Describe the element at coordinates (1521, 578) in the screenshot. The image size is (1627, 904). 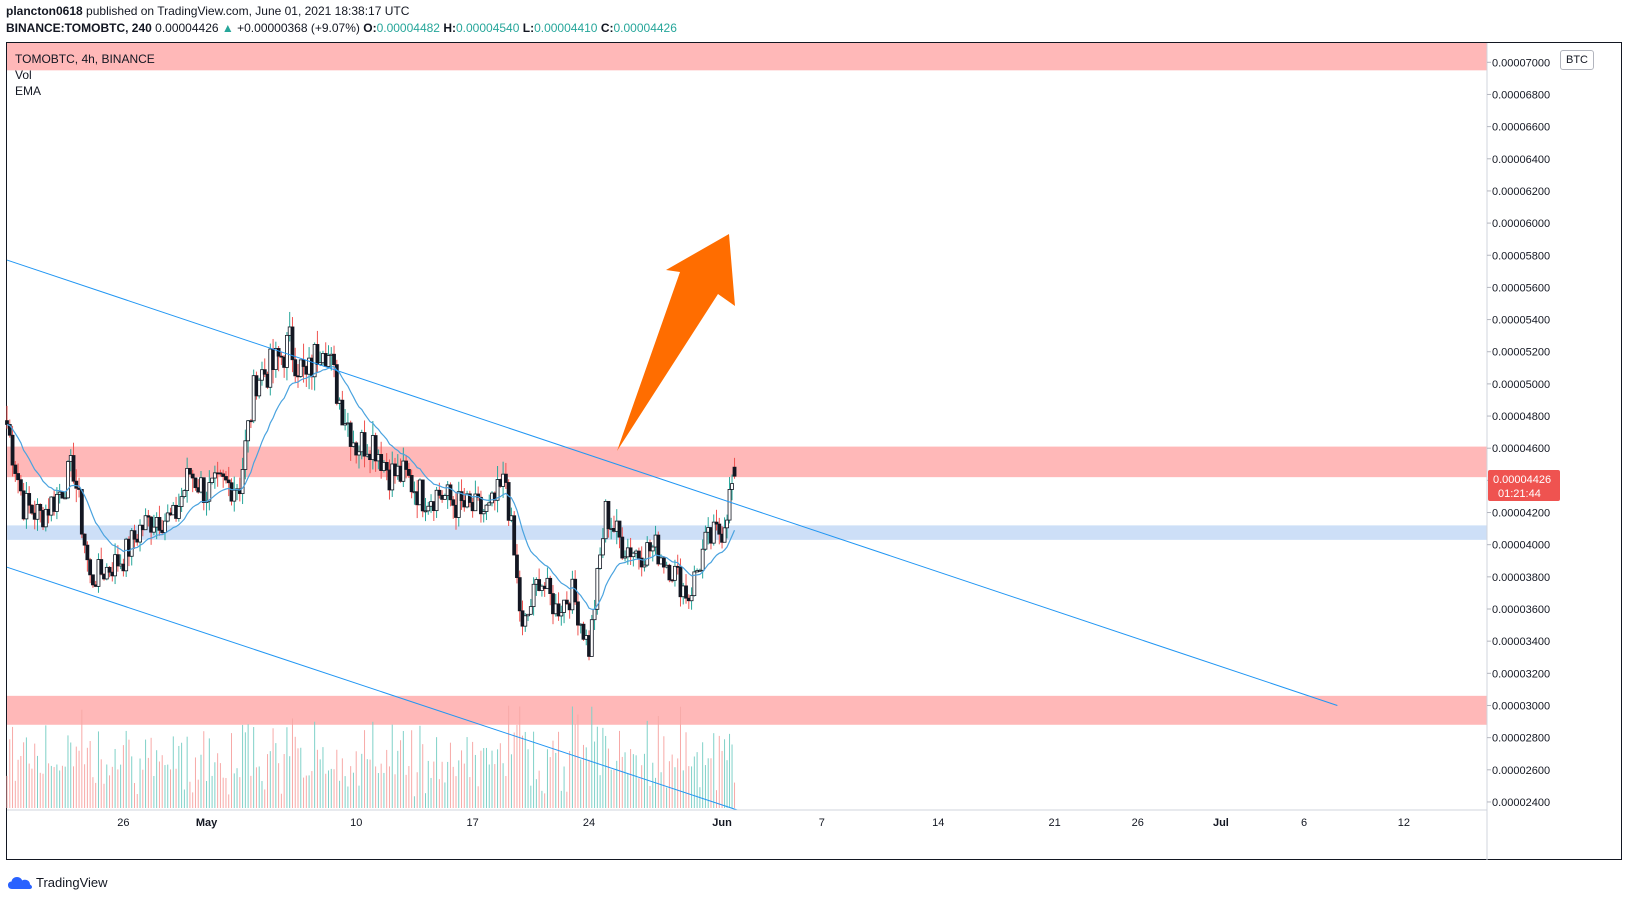
I see `price-tick-label: 0.00003800` at that location.